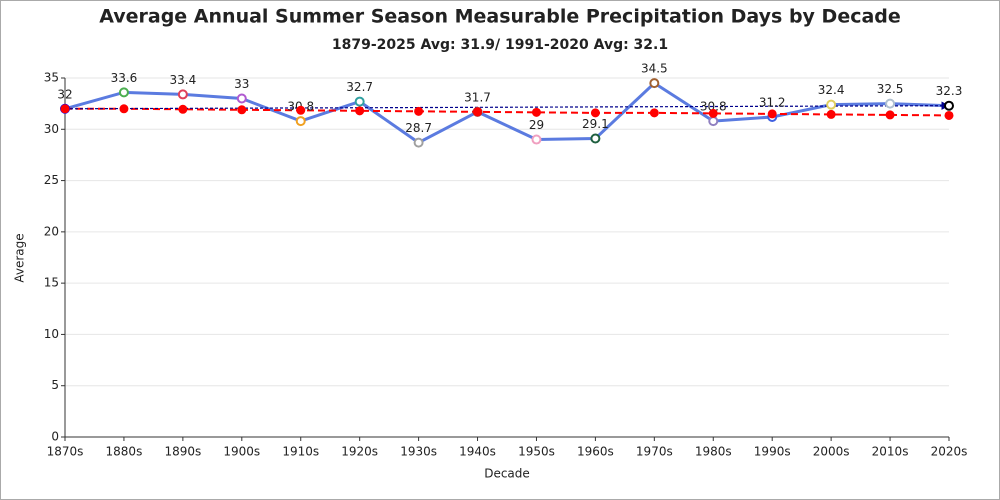 This screenshot has height=500, width=1000. Describe the element at coordinates (64, 94) in the screenshot. I see `data-label: 32` at that location.